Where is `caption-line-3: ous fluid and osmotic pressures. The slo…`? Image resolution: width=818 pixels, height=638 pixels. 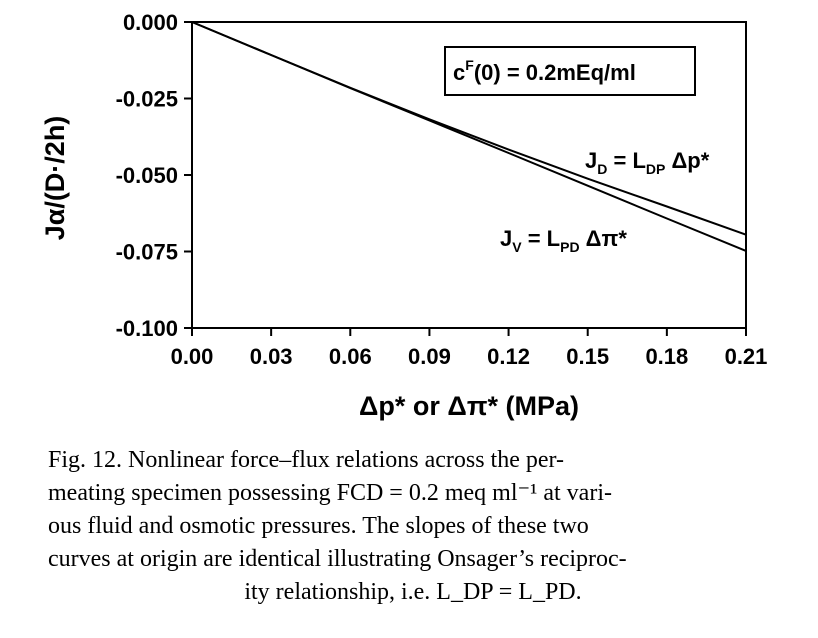
caption-line-3: ous fluid and osmotic pressures. The slo… is located at coordinates (318, 526).